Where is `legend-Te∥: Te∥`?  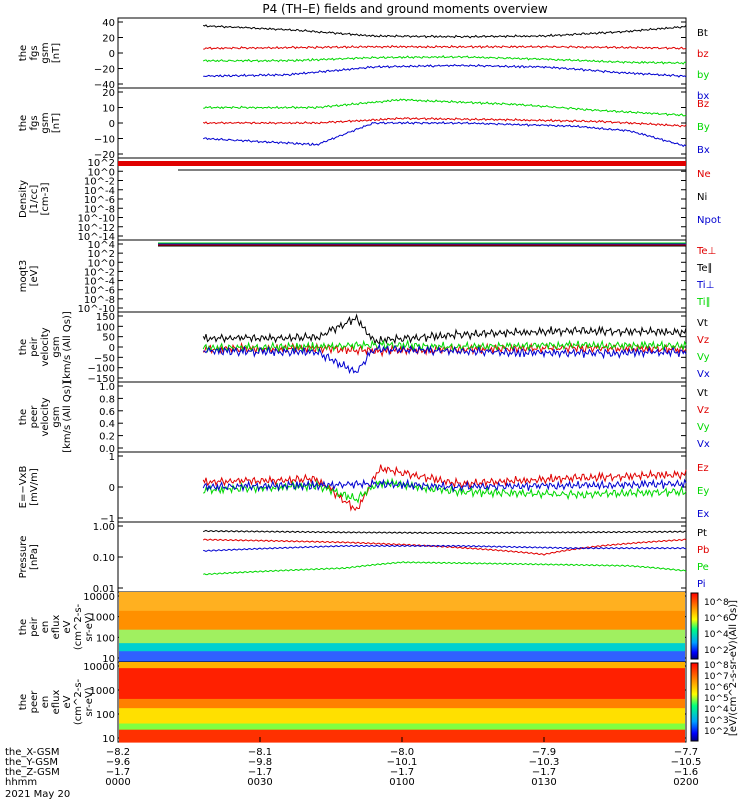
legend-Te∥: Te∥ is located at coordinates (704, 268).